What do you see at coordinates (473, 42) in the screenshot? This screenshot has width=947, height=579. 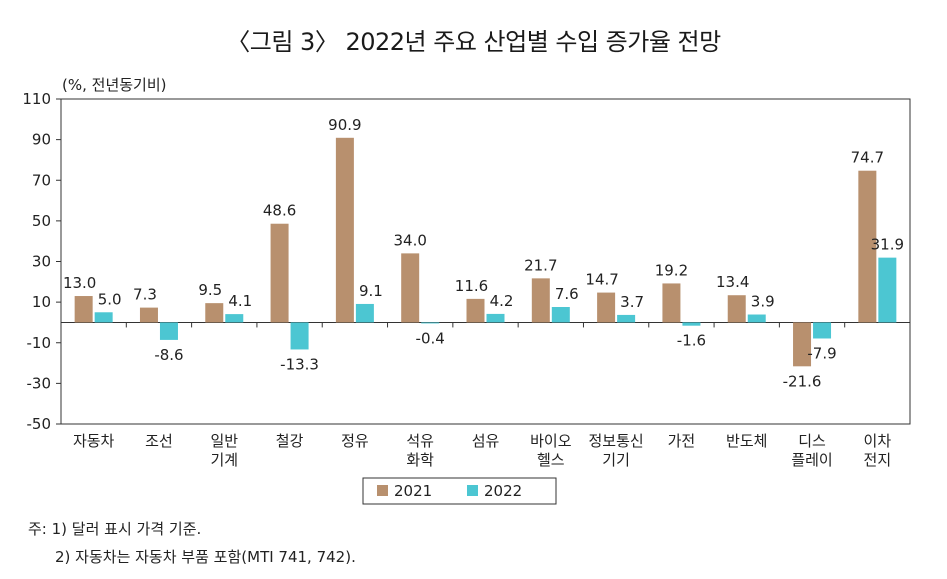 I see `chart-title: 〈그림 3〉 2022년 주요 산업별 수입 증가율 전망` at bounding box center [473, 42].